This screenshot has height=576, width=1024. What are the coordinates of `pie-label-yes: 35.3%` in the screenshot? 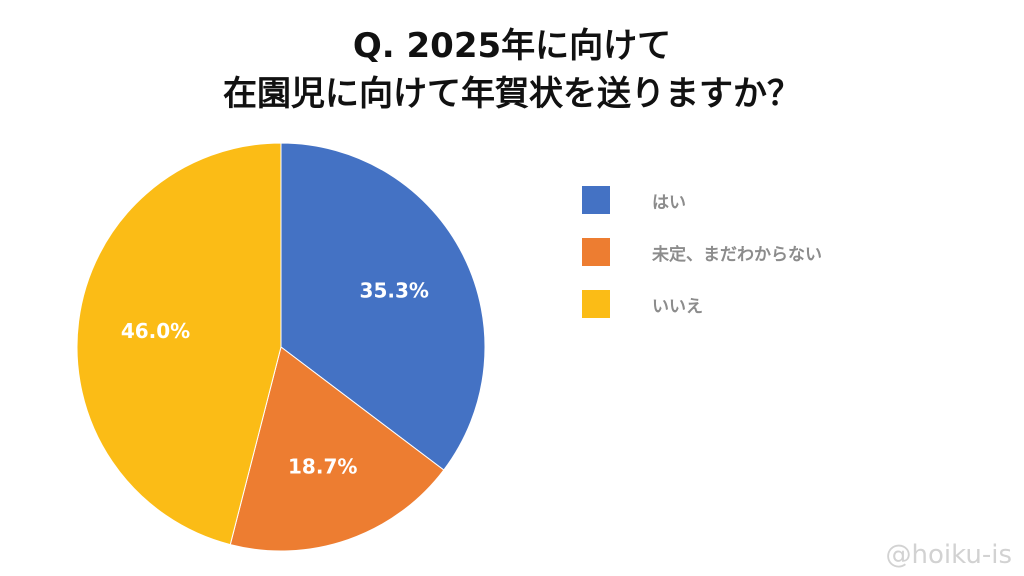 It's located at (394, 291).